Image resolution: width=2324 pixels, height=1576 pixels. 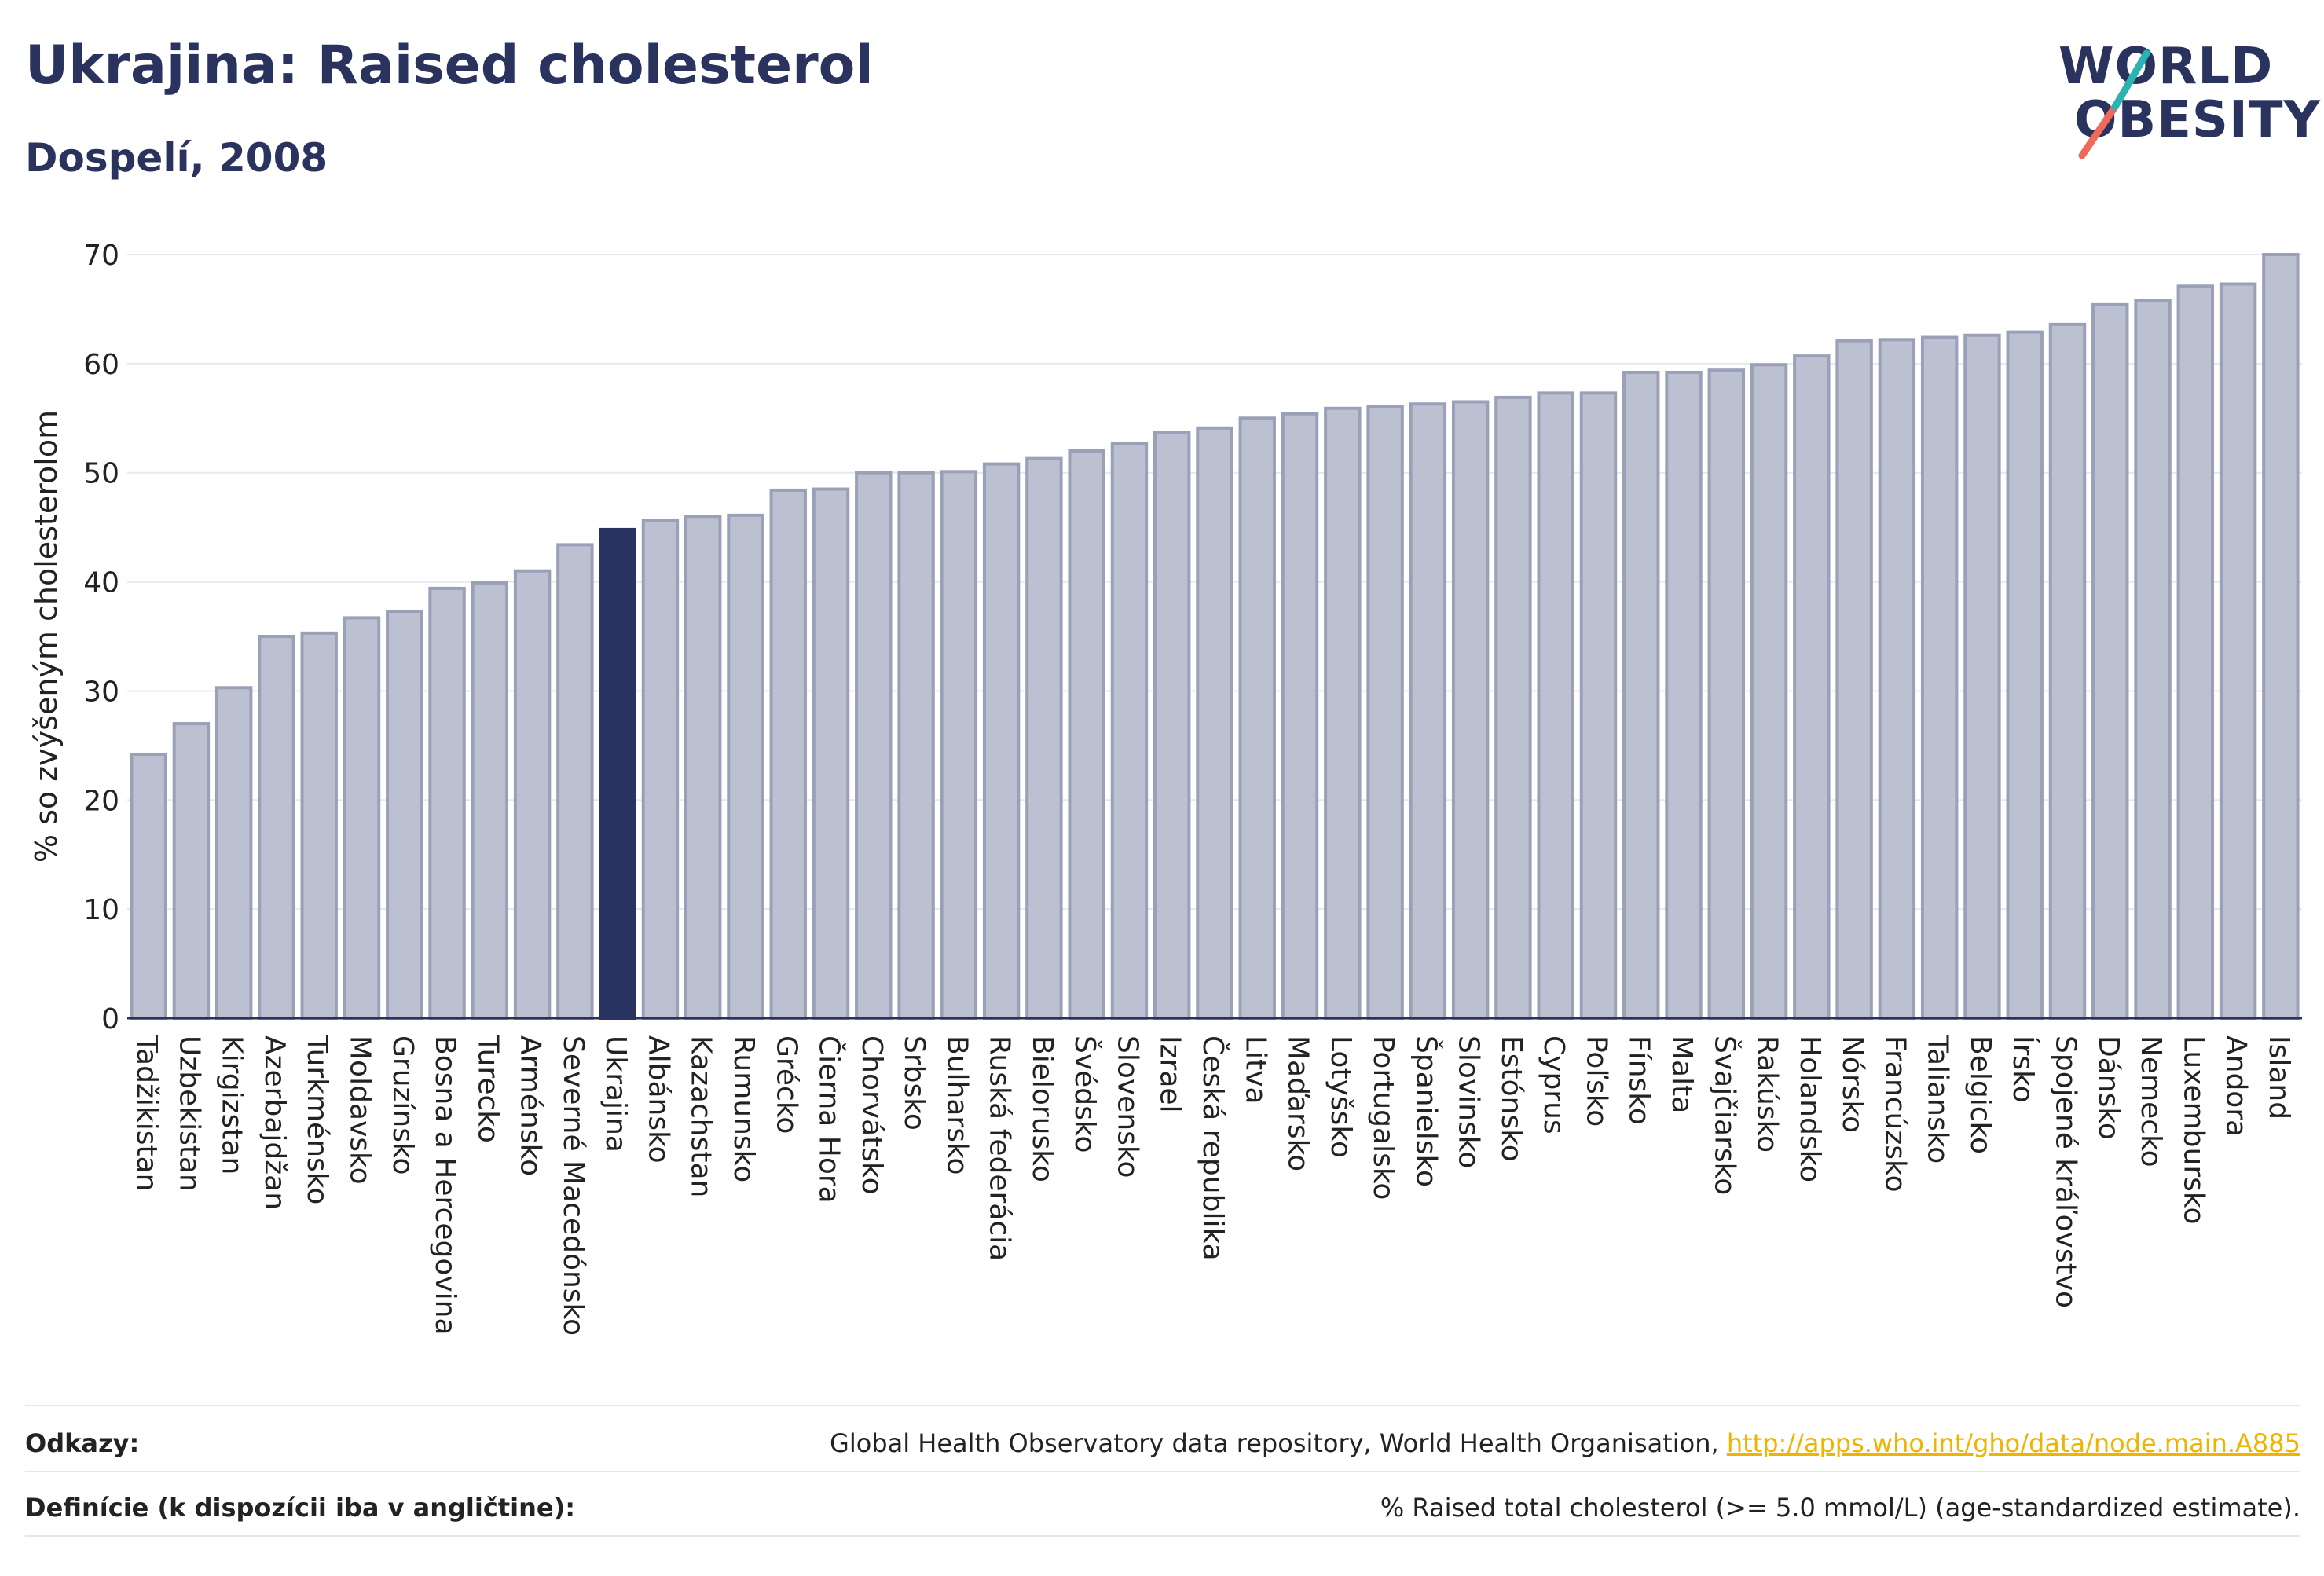 I want to click on x-tick-label: Kirgizstan, so click(x=232, y=1105).